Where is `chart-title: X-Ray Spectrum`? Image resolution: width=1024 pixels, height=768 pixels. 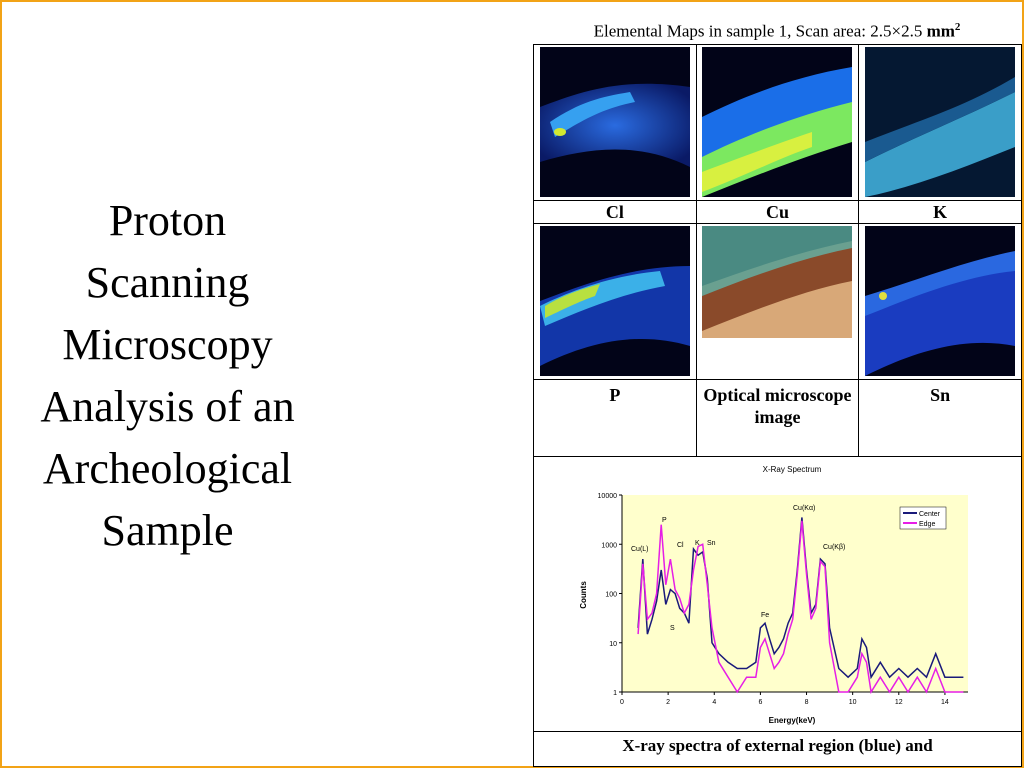
chart-title: X-Ray Spectrum is located at coordinates (792, 469).